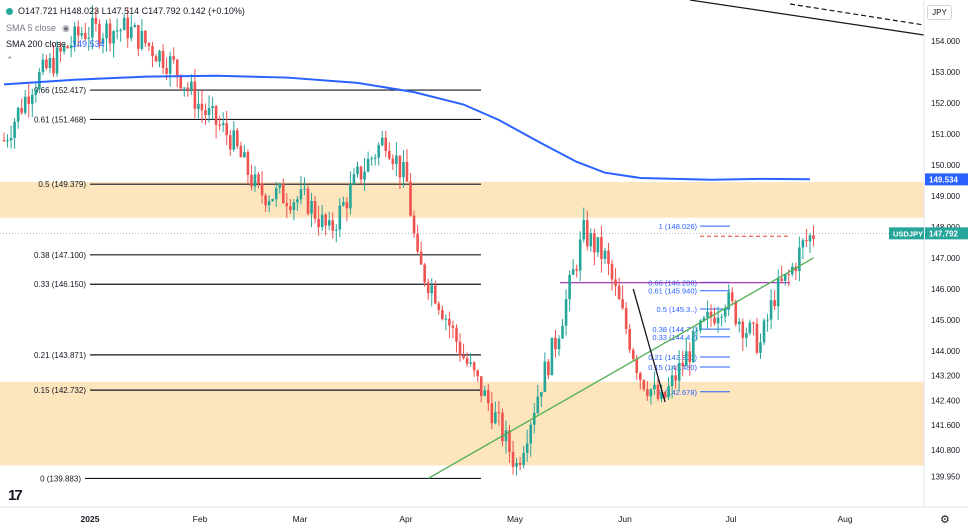 The width and height of the screenshot is (968, 529). What do you see at coordinates (55, 44) in the screenshot?
I see `sma200-legend: SMA 200 close 149.534` at bounding box center [55, 44].